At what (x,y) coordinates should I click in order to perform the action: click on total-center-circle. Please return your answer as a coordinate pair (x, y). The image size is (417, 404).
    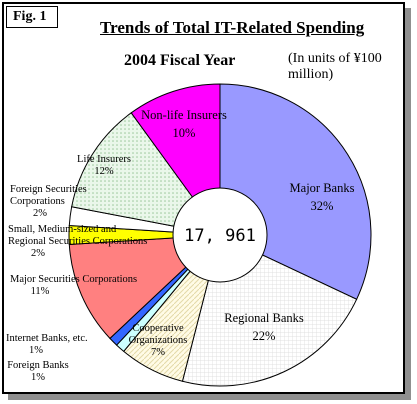
    Looking at the image, I should click on (220, 235).